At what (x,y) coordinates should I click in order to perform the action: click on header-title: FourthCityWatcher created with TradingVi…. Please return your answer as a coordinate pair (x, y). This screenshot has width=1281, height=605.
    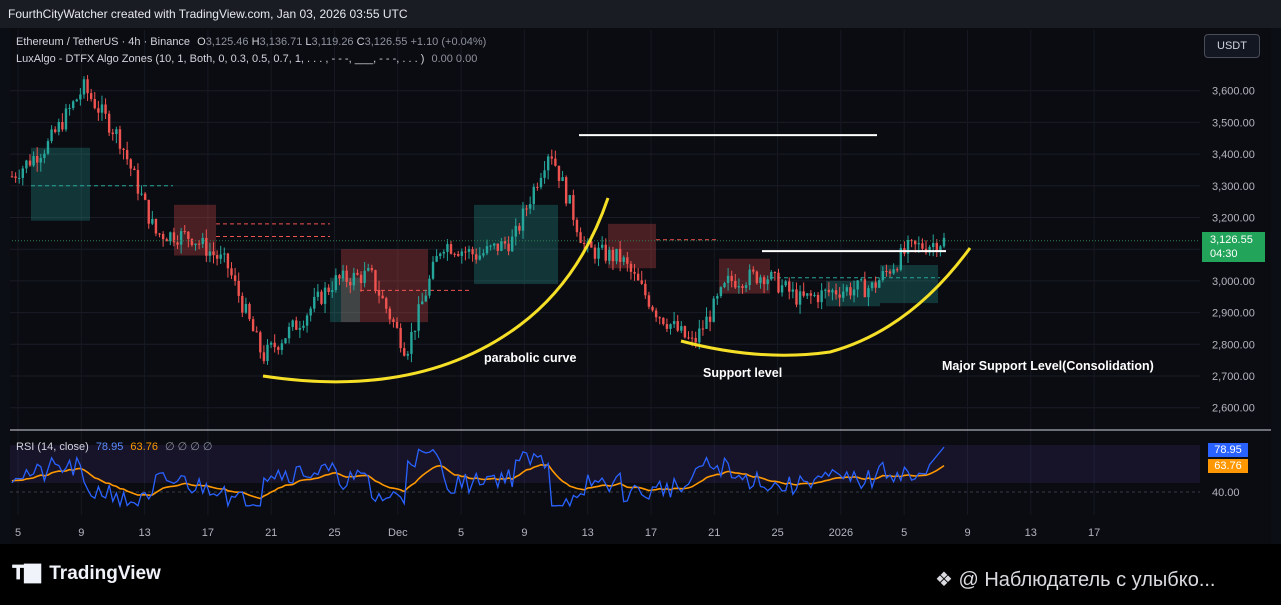
    Looking at the image, I should click on (208, 14).